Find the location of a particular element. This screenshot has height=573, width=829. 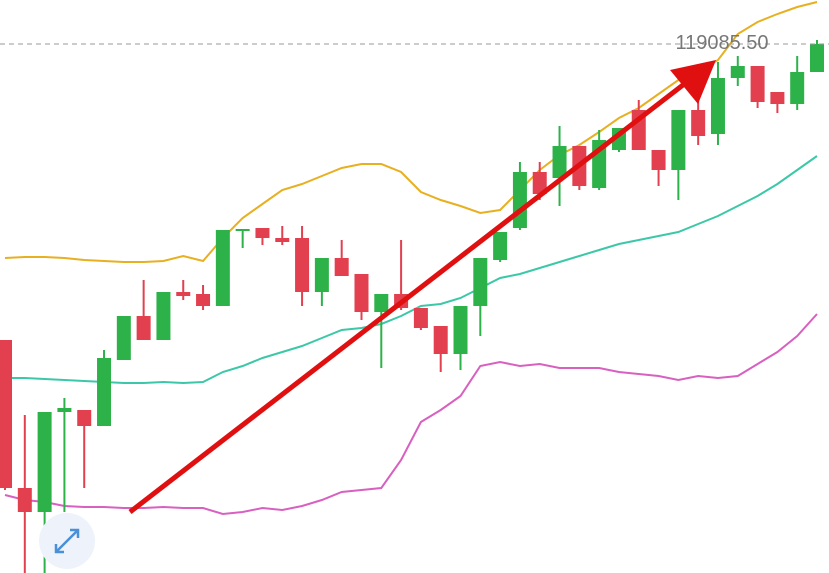

arrow-head is located at coordinates (693, 82).